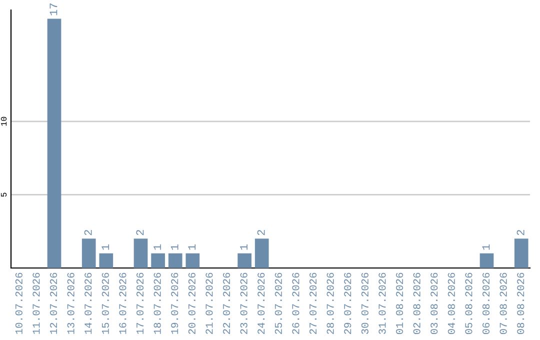 This screenshot has height=340, width=540. Describe the element at coordinates (18, 303) in the screenshot. I see `x-tick-label: 10.07.2026` at that location.